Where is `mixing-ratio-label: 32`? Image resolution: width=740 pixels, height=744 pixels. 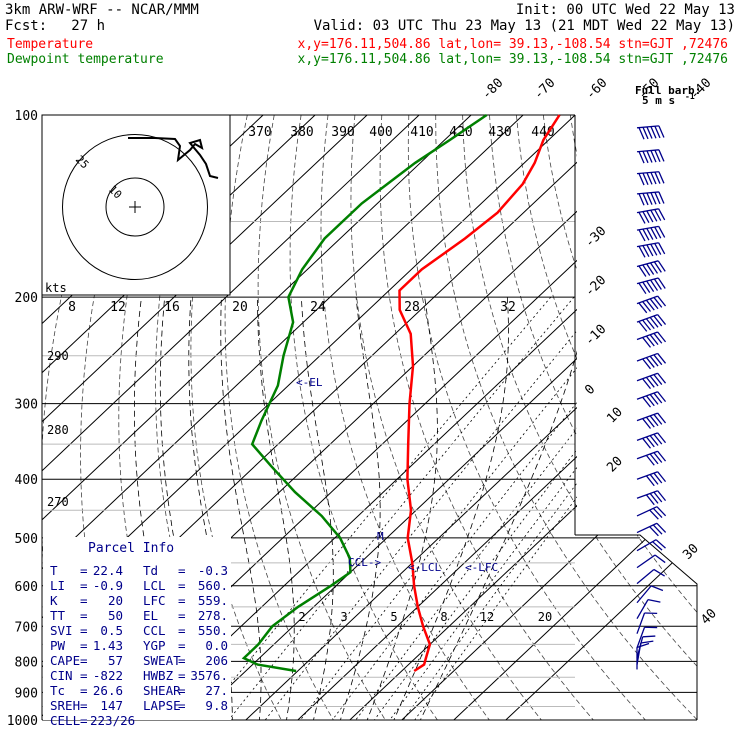
mixing-ratio-label: 32 is located at coordinates (508, 307).